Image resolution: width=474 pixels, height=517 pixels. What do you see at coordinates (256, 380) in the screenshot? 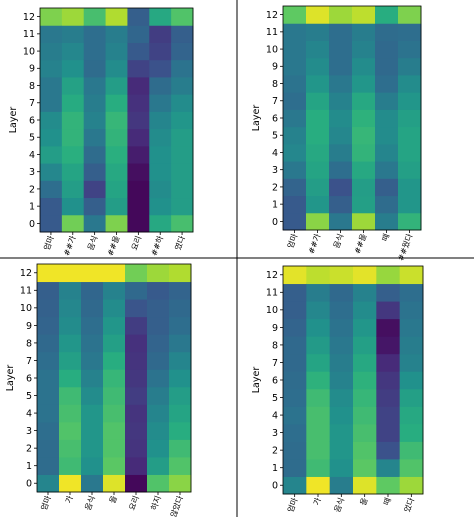
I see `y-axis-label: Layer` at bounding box center [256, 380].